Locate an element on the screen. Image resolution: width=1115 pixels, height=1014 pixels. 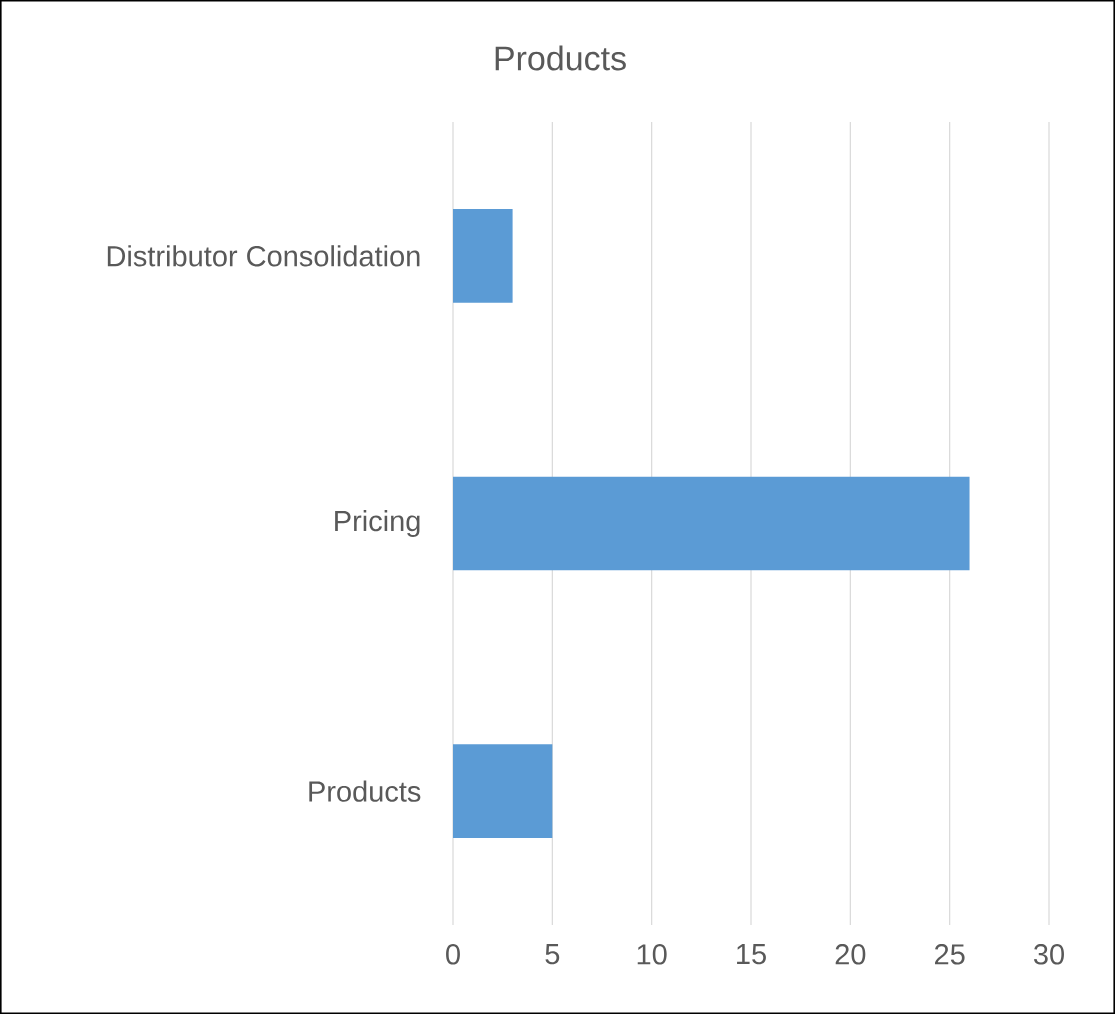
x-tick-label: 25 is located at coordinates (950, 954).